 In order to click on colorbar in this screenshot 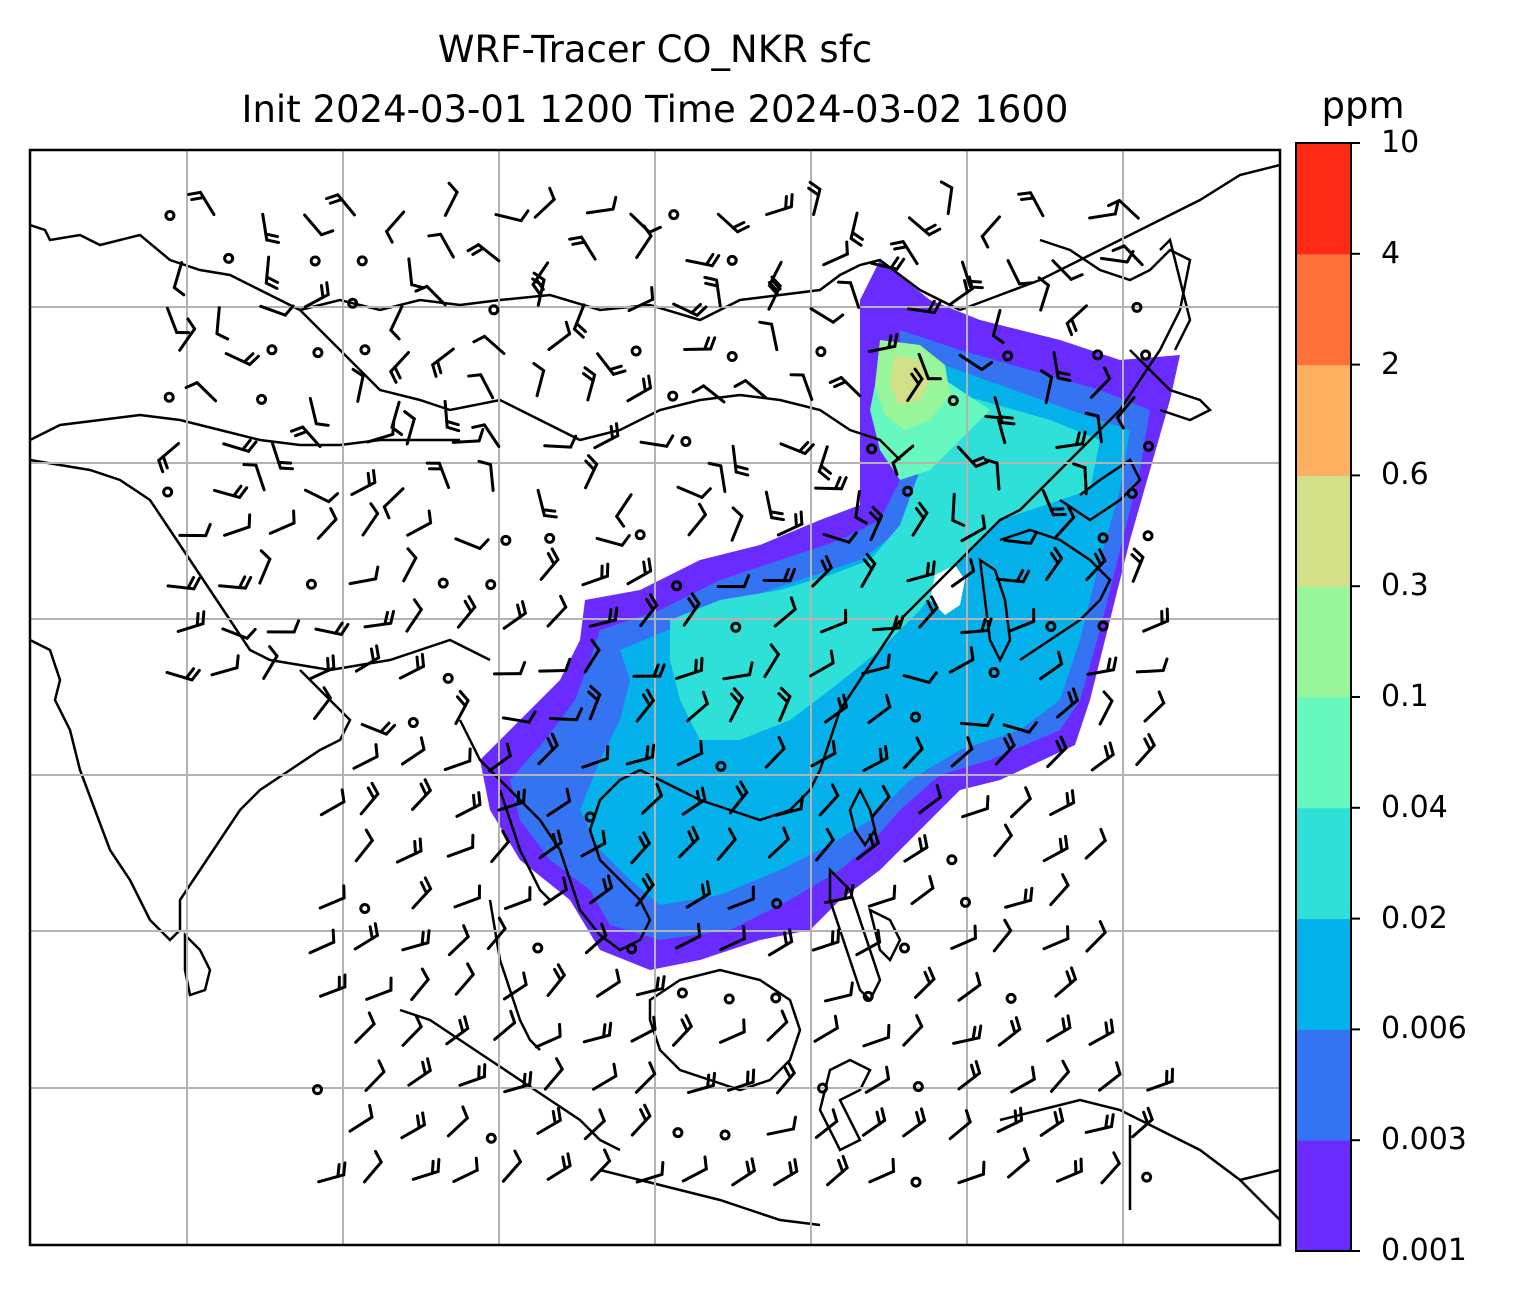, I will do `click(1328, 697)`.